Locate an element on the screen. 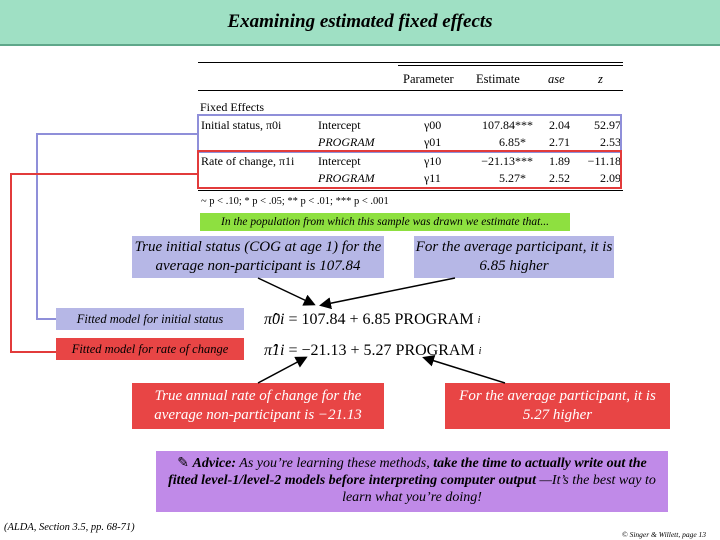 This screenshot has height=540, width=720. table-cell: 2.04 is located at coordinates (559, 125).